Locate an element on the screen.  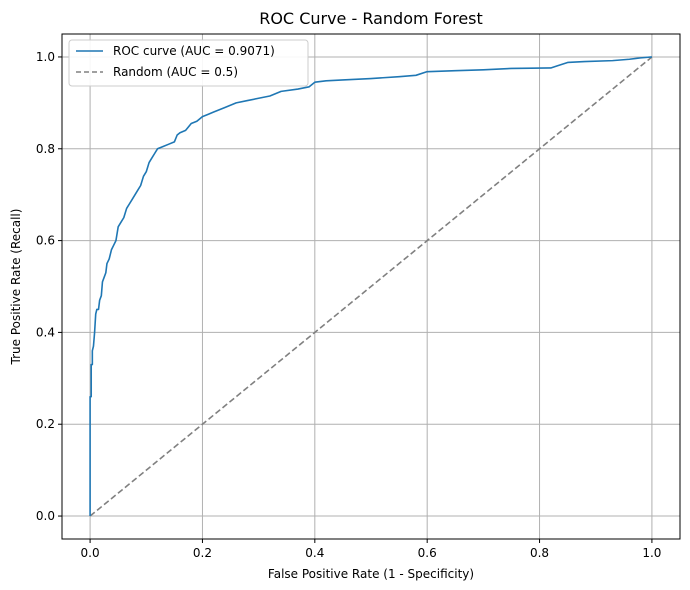
legend-box is located at coordinates (188, 63).